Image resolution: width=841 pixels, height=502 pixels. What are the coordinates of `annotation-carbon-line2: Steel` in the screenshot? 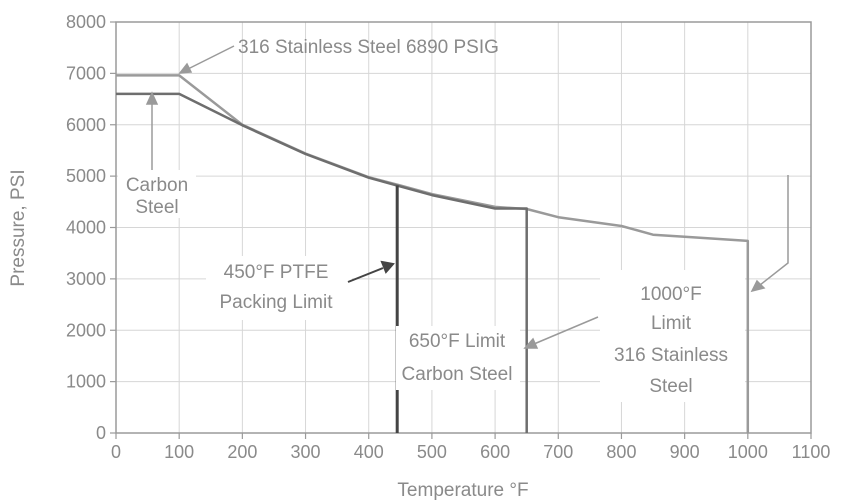 It's located at (156, 207).